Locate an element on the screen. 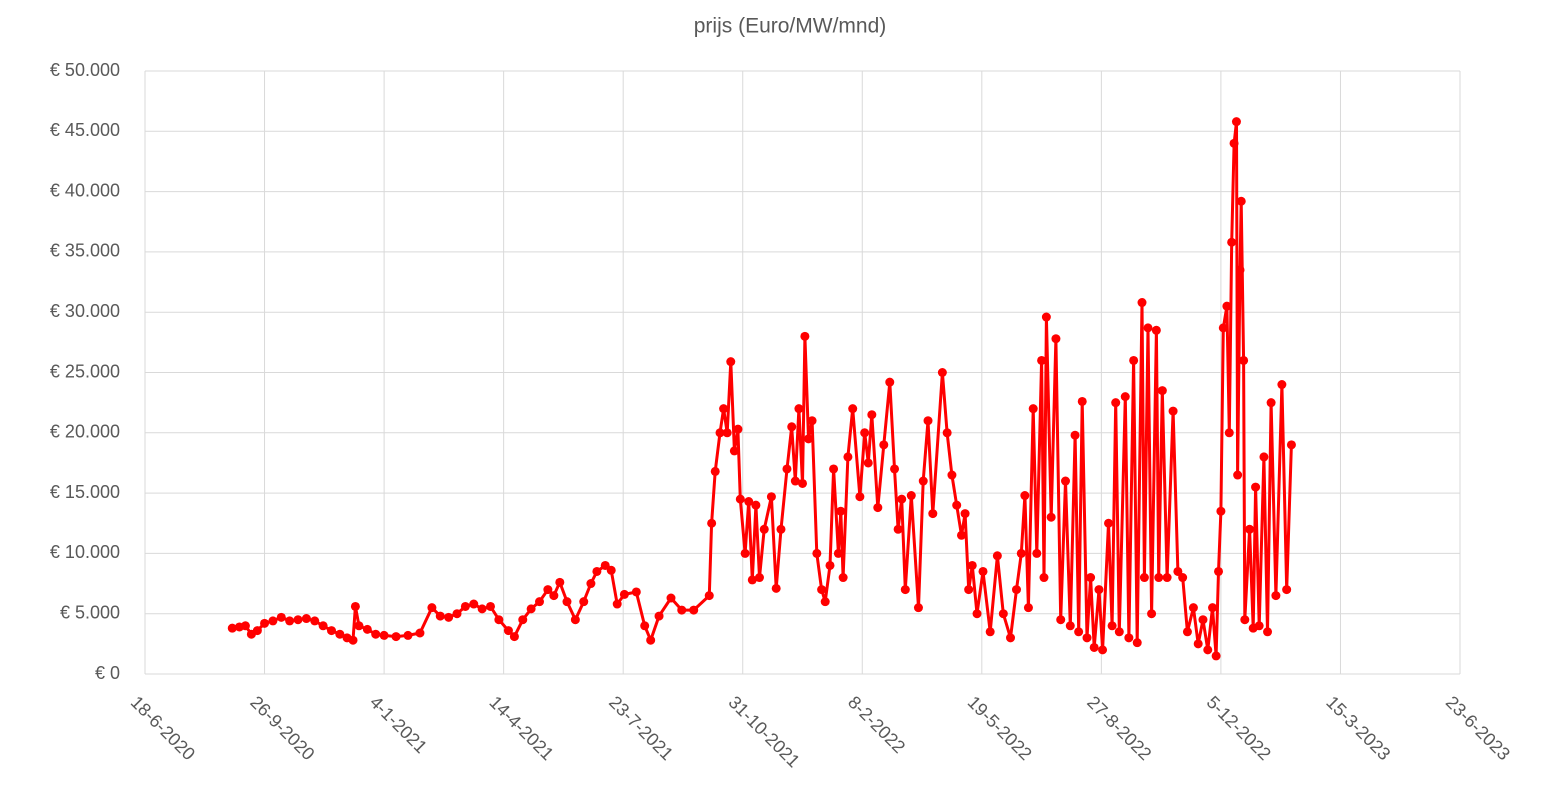 The height and width of the screenshot is (804, 1568). y-tick-label: € 15.000 is located at coordinates (85, 492).